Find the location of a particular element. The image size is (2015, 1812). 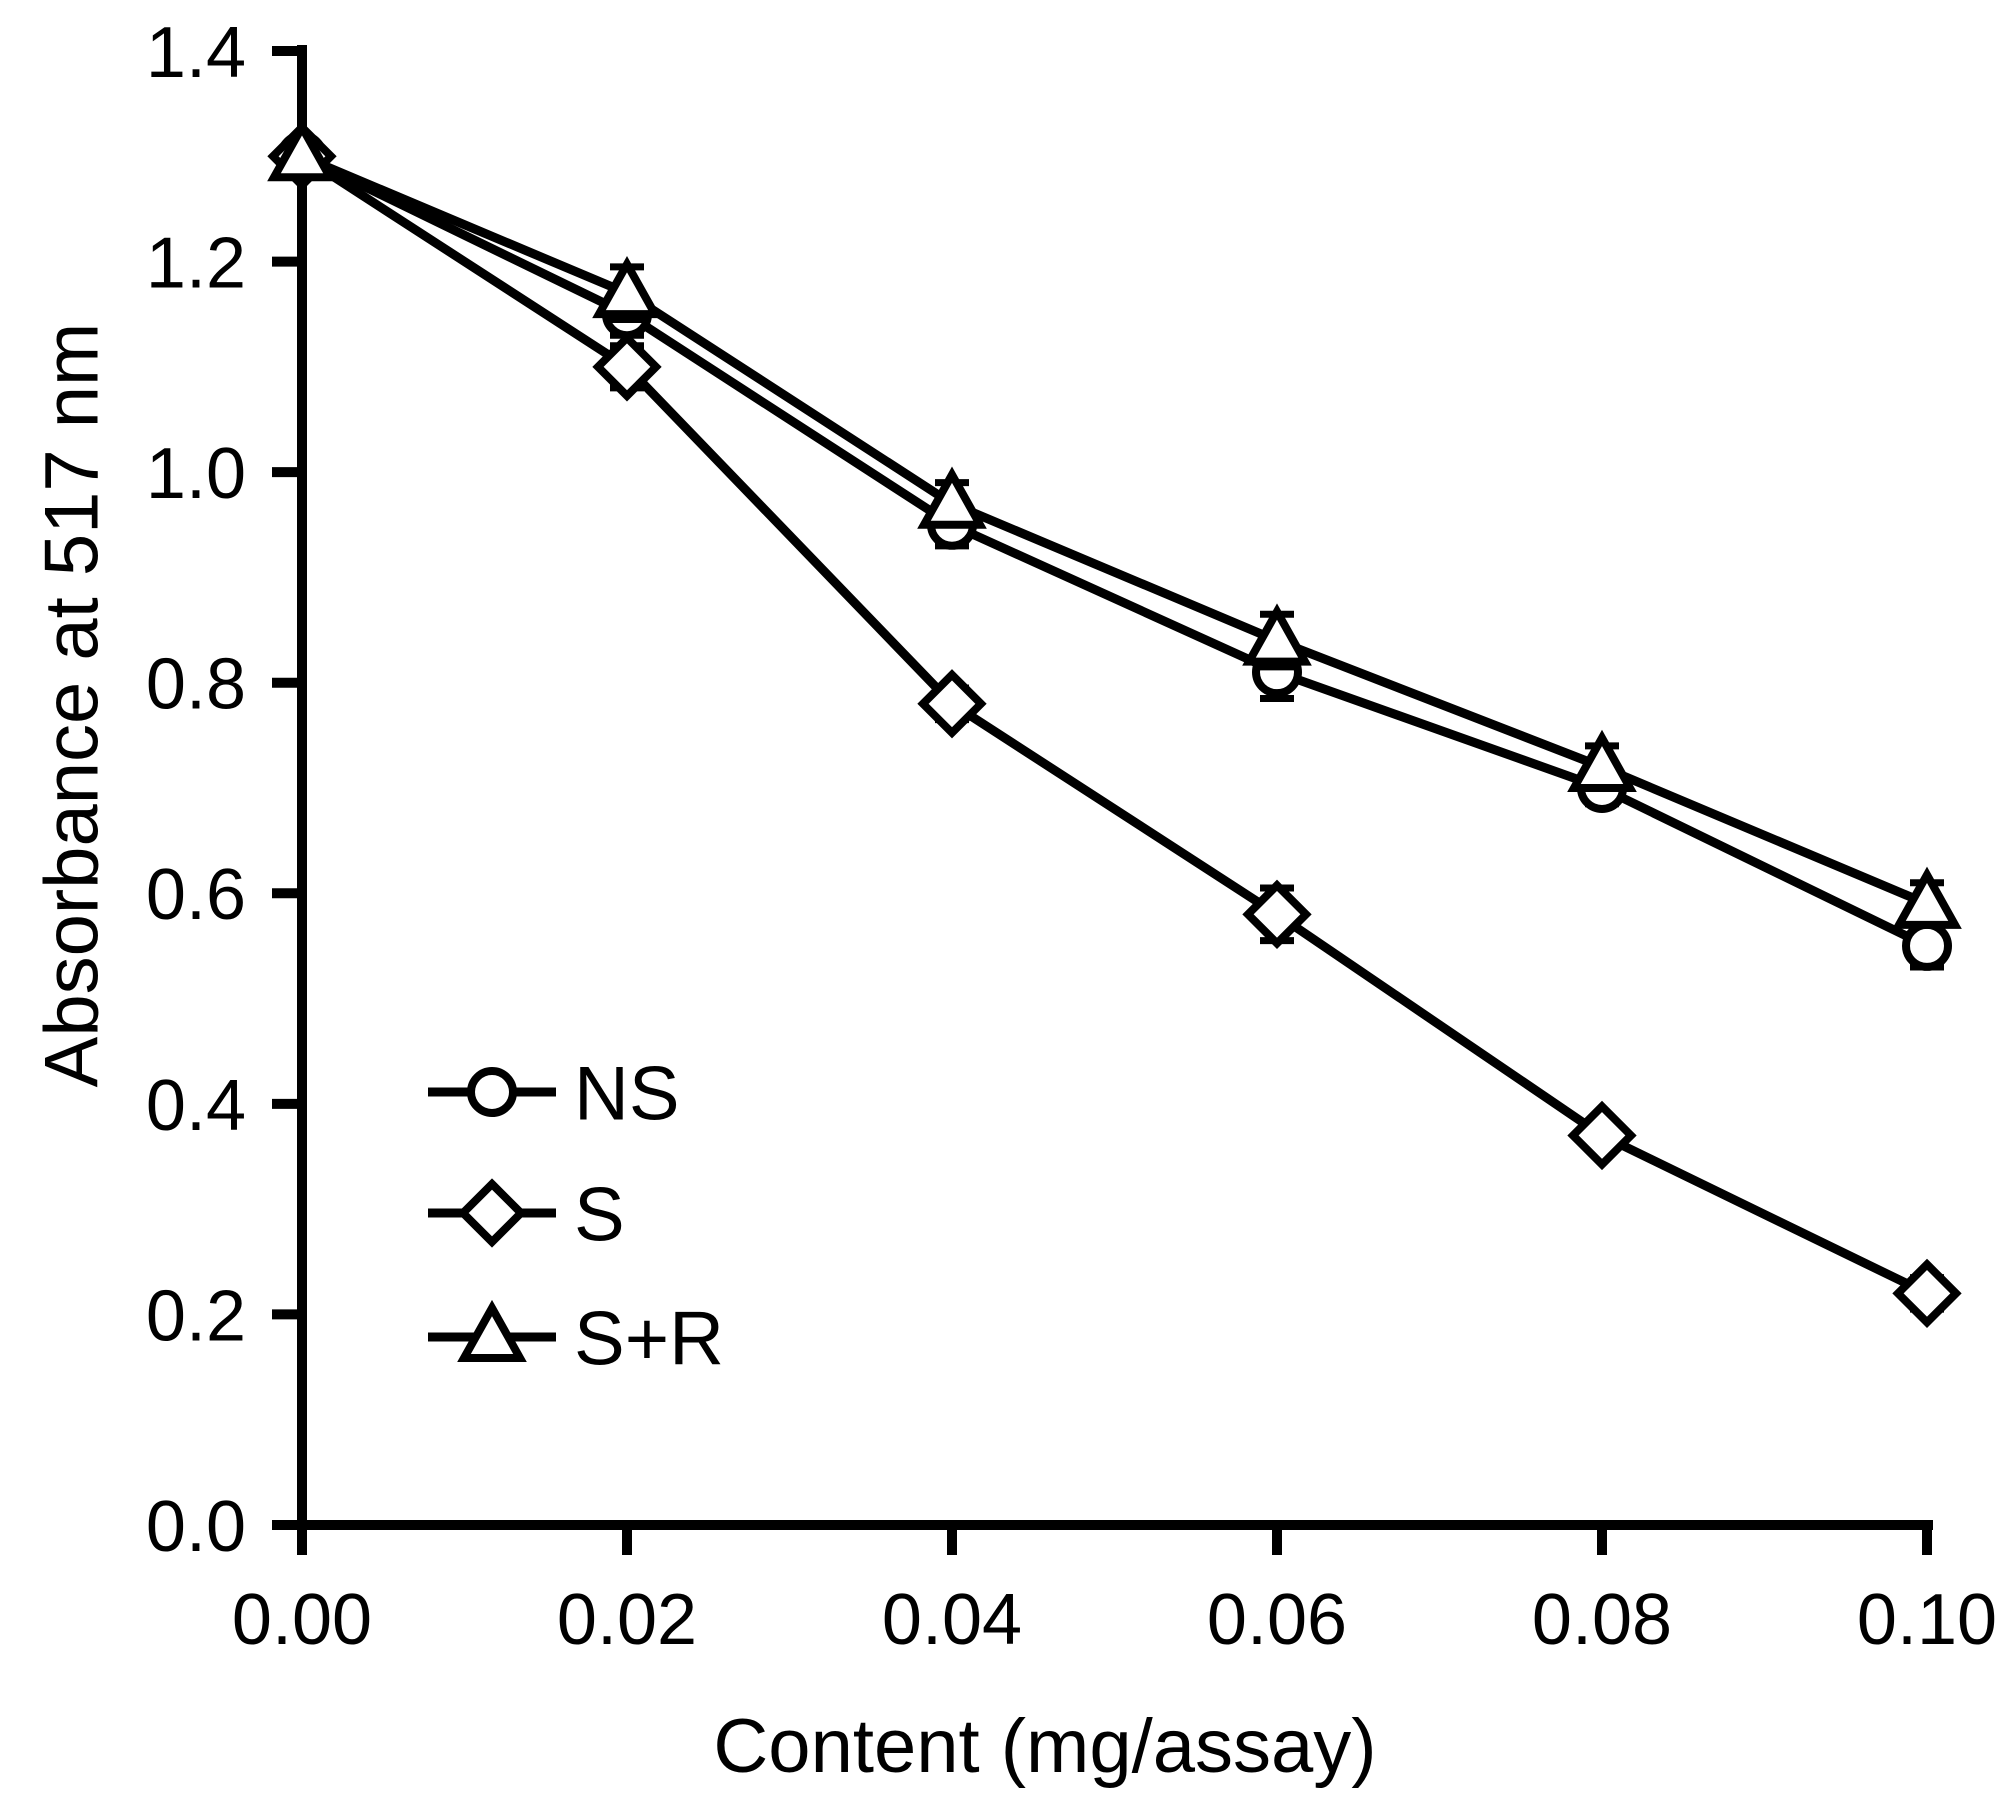

x-tick-label: 0.06 is located at coordinates (1277, 1620).